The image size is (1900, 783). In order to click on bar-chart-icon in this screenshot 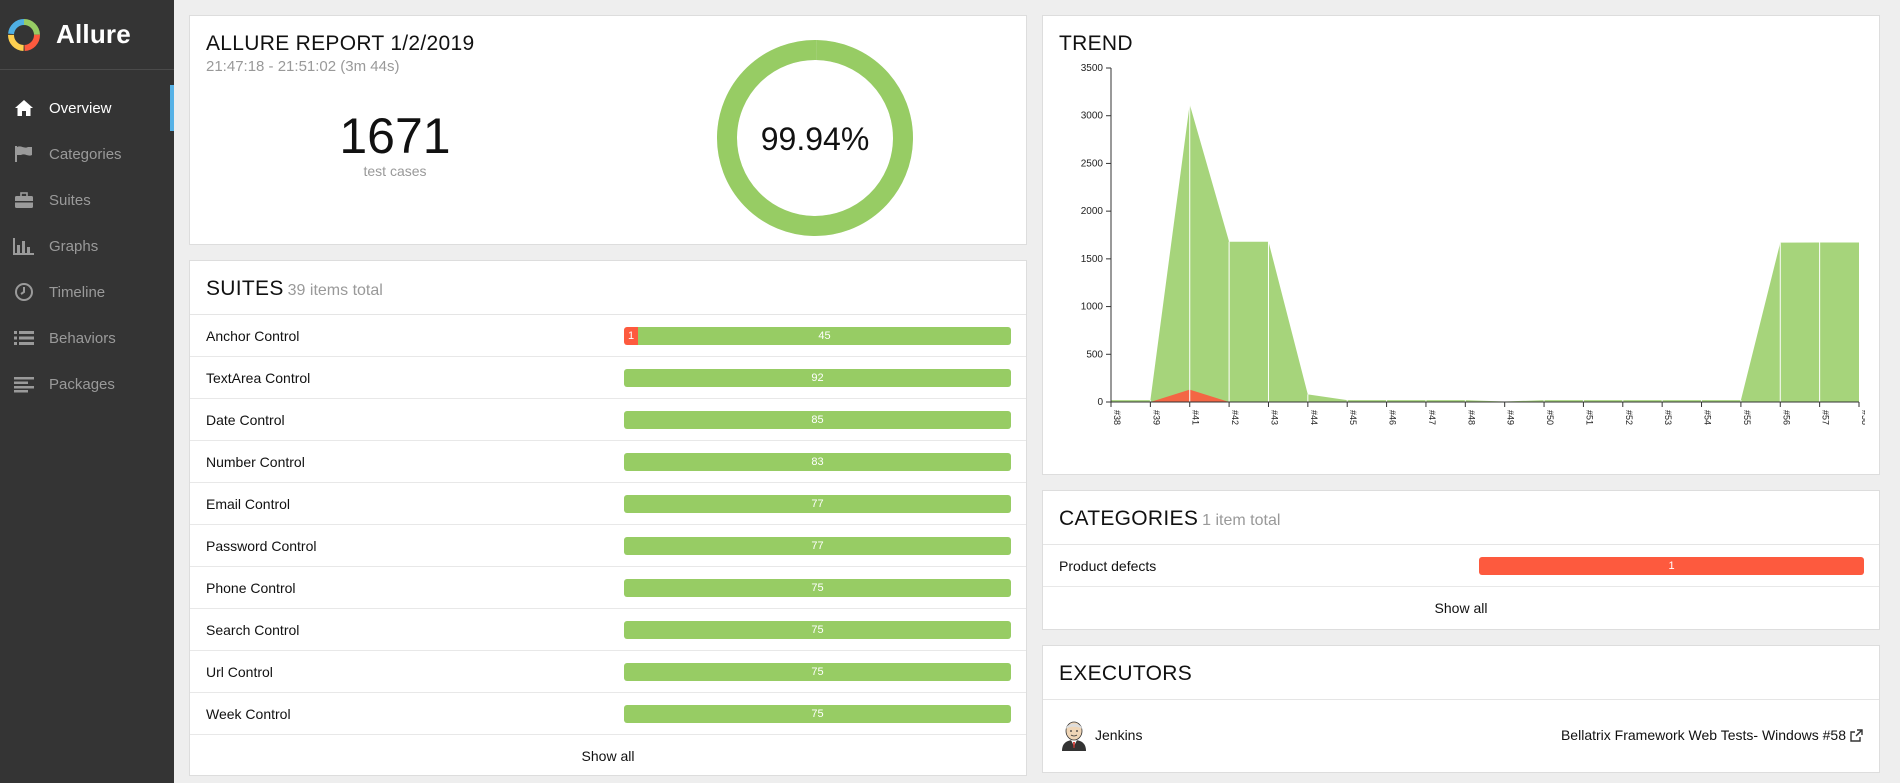, I will do `click(24, 246)`.